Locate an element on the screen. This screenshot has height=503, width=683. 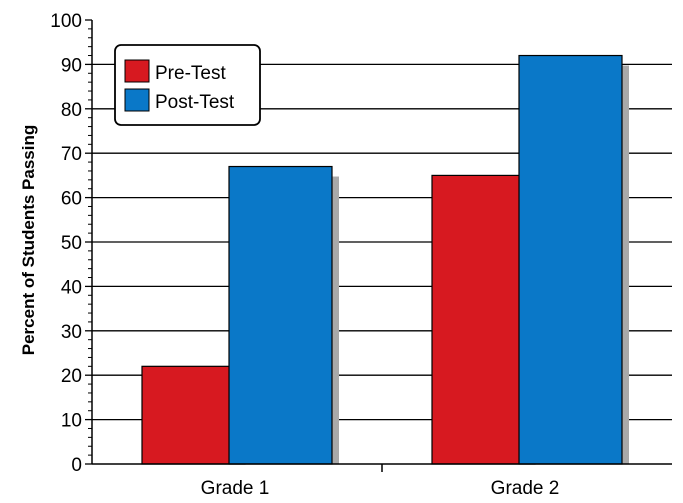
legend-box is located at coordinates (187, 85).